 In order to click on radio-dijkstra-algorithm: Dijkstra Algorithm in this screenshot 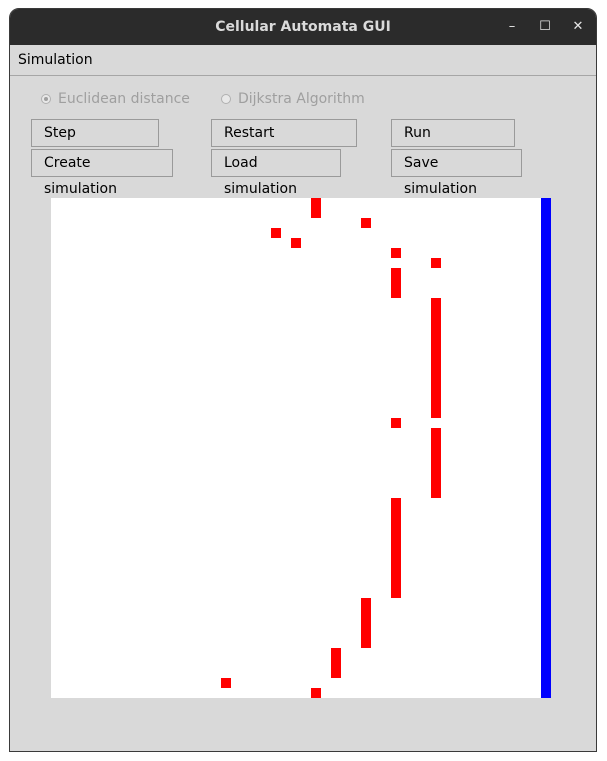, I will do `click(293, 99)`.